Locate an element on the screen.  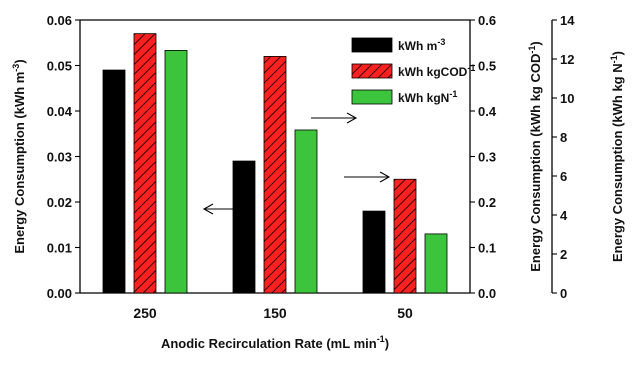
left-axis-label: Energy Consumption (kWh m-3) is located at coordinates (19, 156).